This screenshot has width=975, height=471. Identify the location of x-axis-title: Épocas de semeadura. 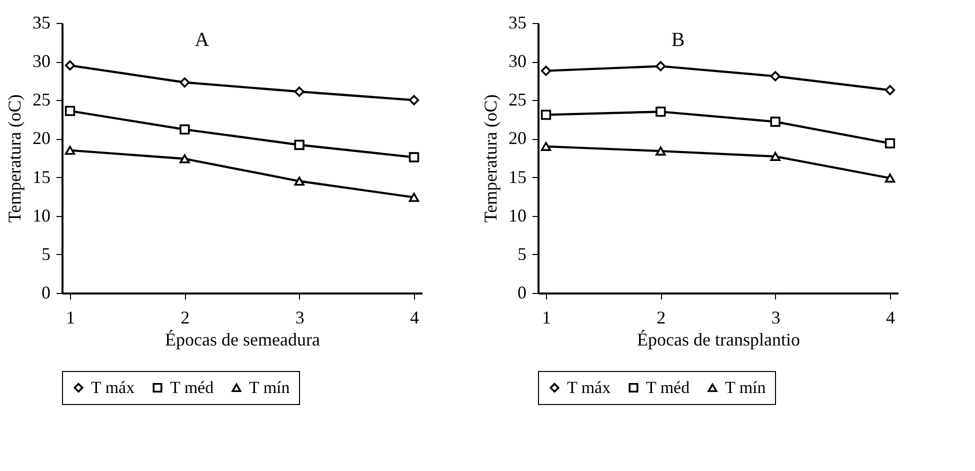
(242, 340).